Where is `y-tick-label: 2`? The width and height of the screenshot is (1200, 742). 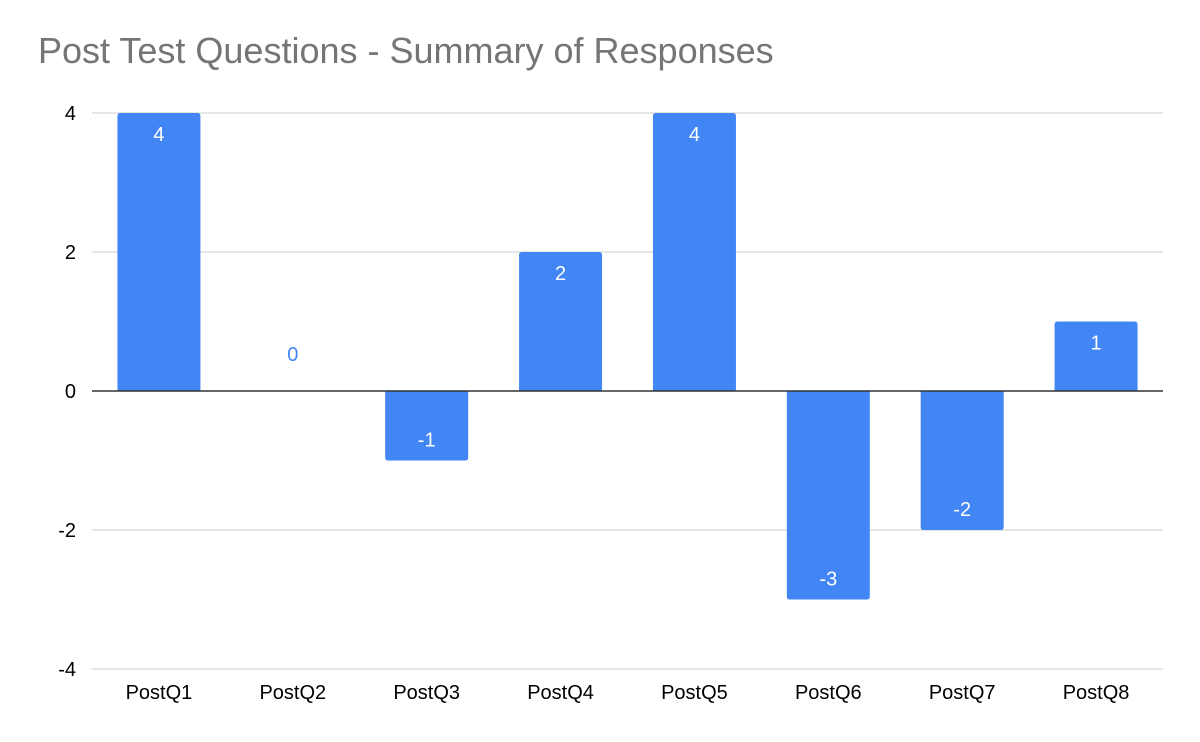 y-tick-label: 2 is located at coordinates (70, 253).